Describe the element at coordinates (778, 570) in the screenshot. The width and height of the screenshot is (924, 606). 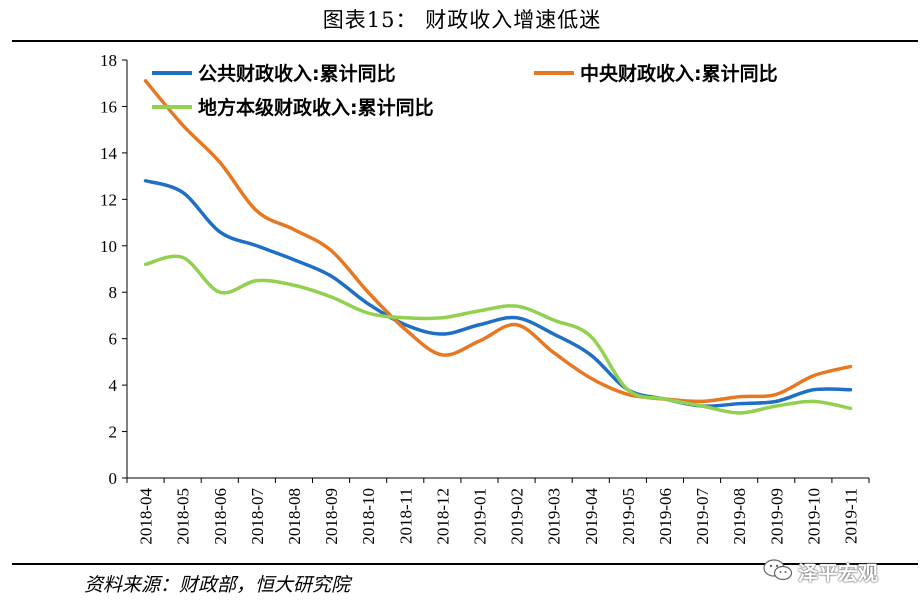
I see `wechat-icon` at that location.